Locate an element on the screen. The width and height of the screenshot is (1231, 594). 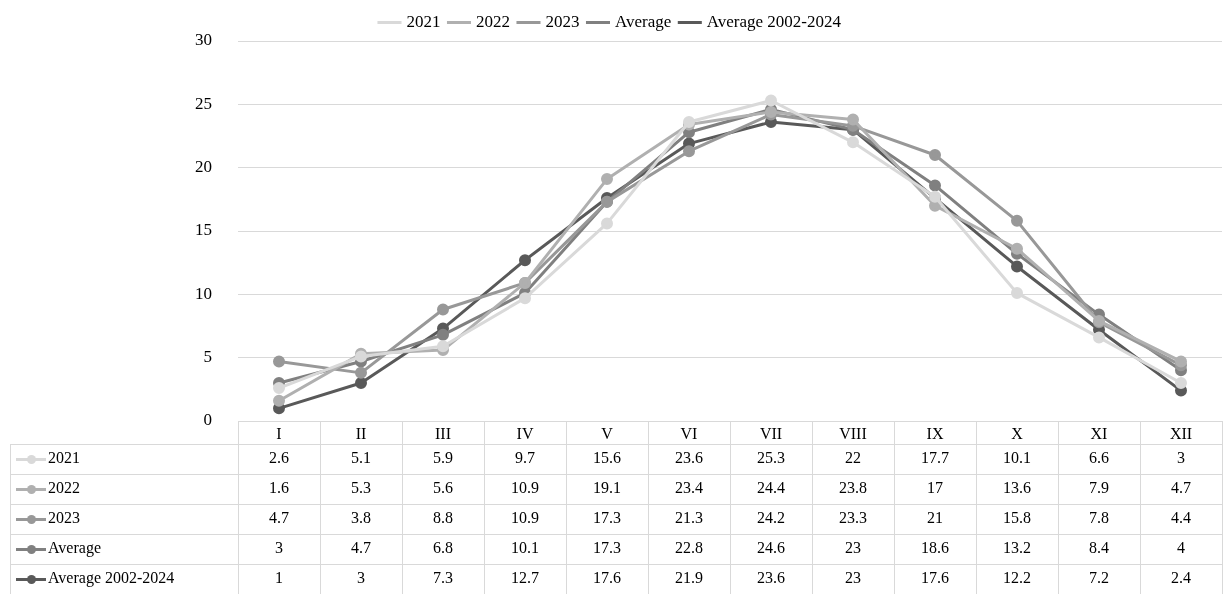
text: Average 2002-2024 is located at coordinates (111, 578).